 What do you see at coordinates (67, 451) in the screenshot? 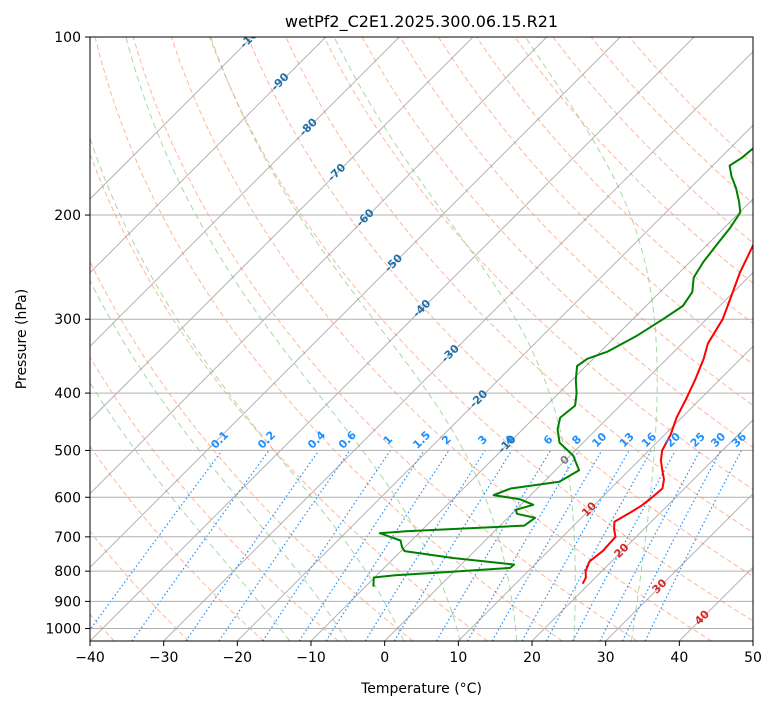
I see `y-tick-label: 500` at bounding box center [67, 451].